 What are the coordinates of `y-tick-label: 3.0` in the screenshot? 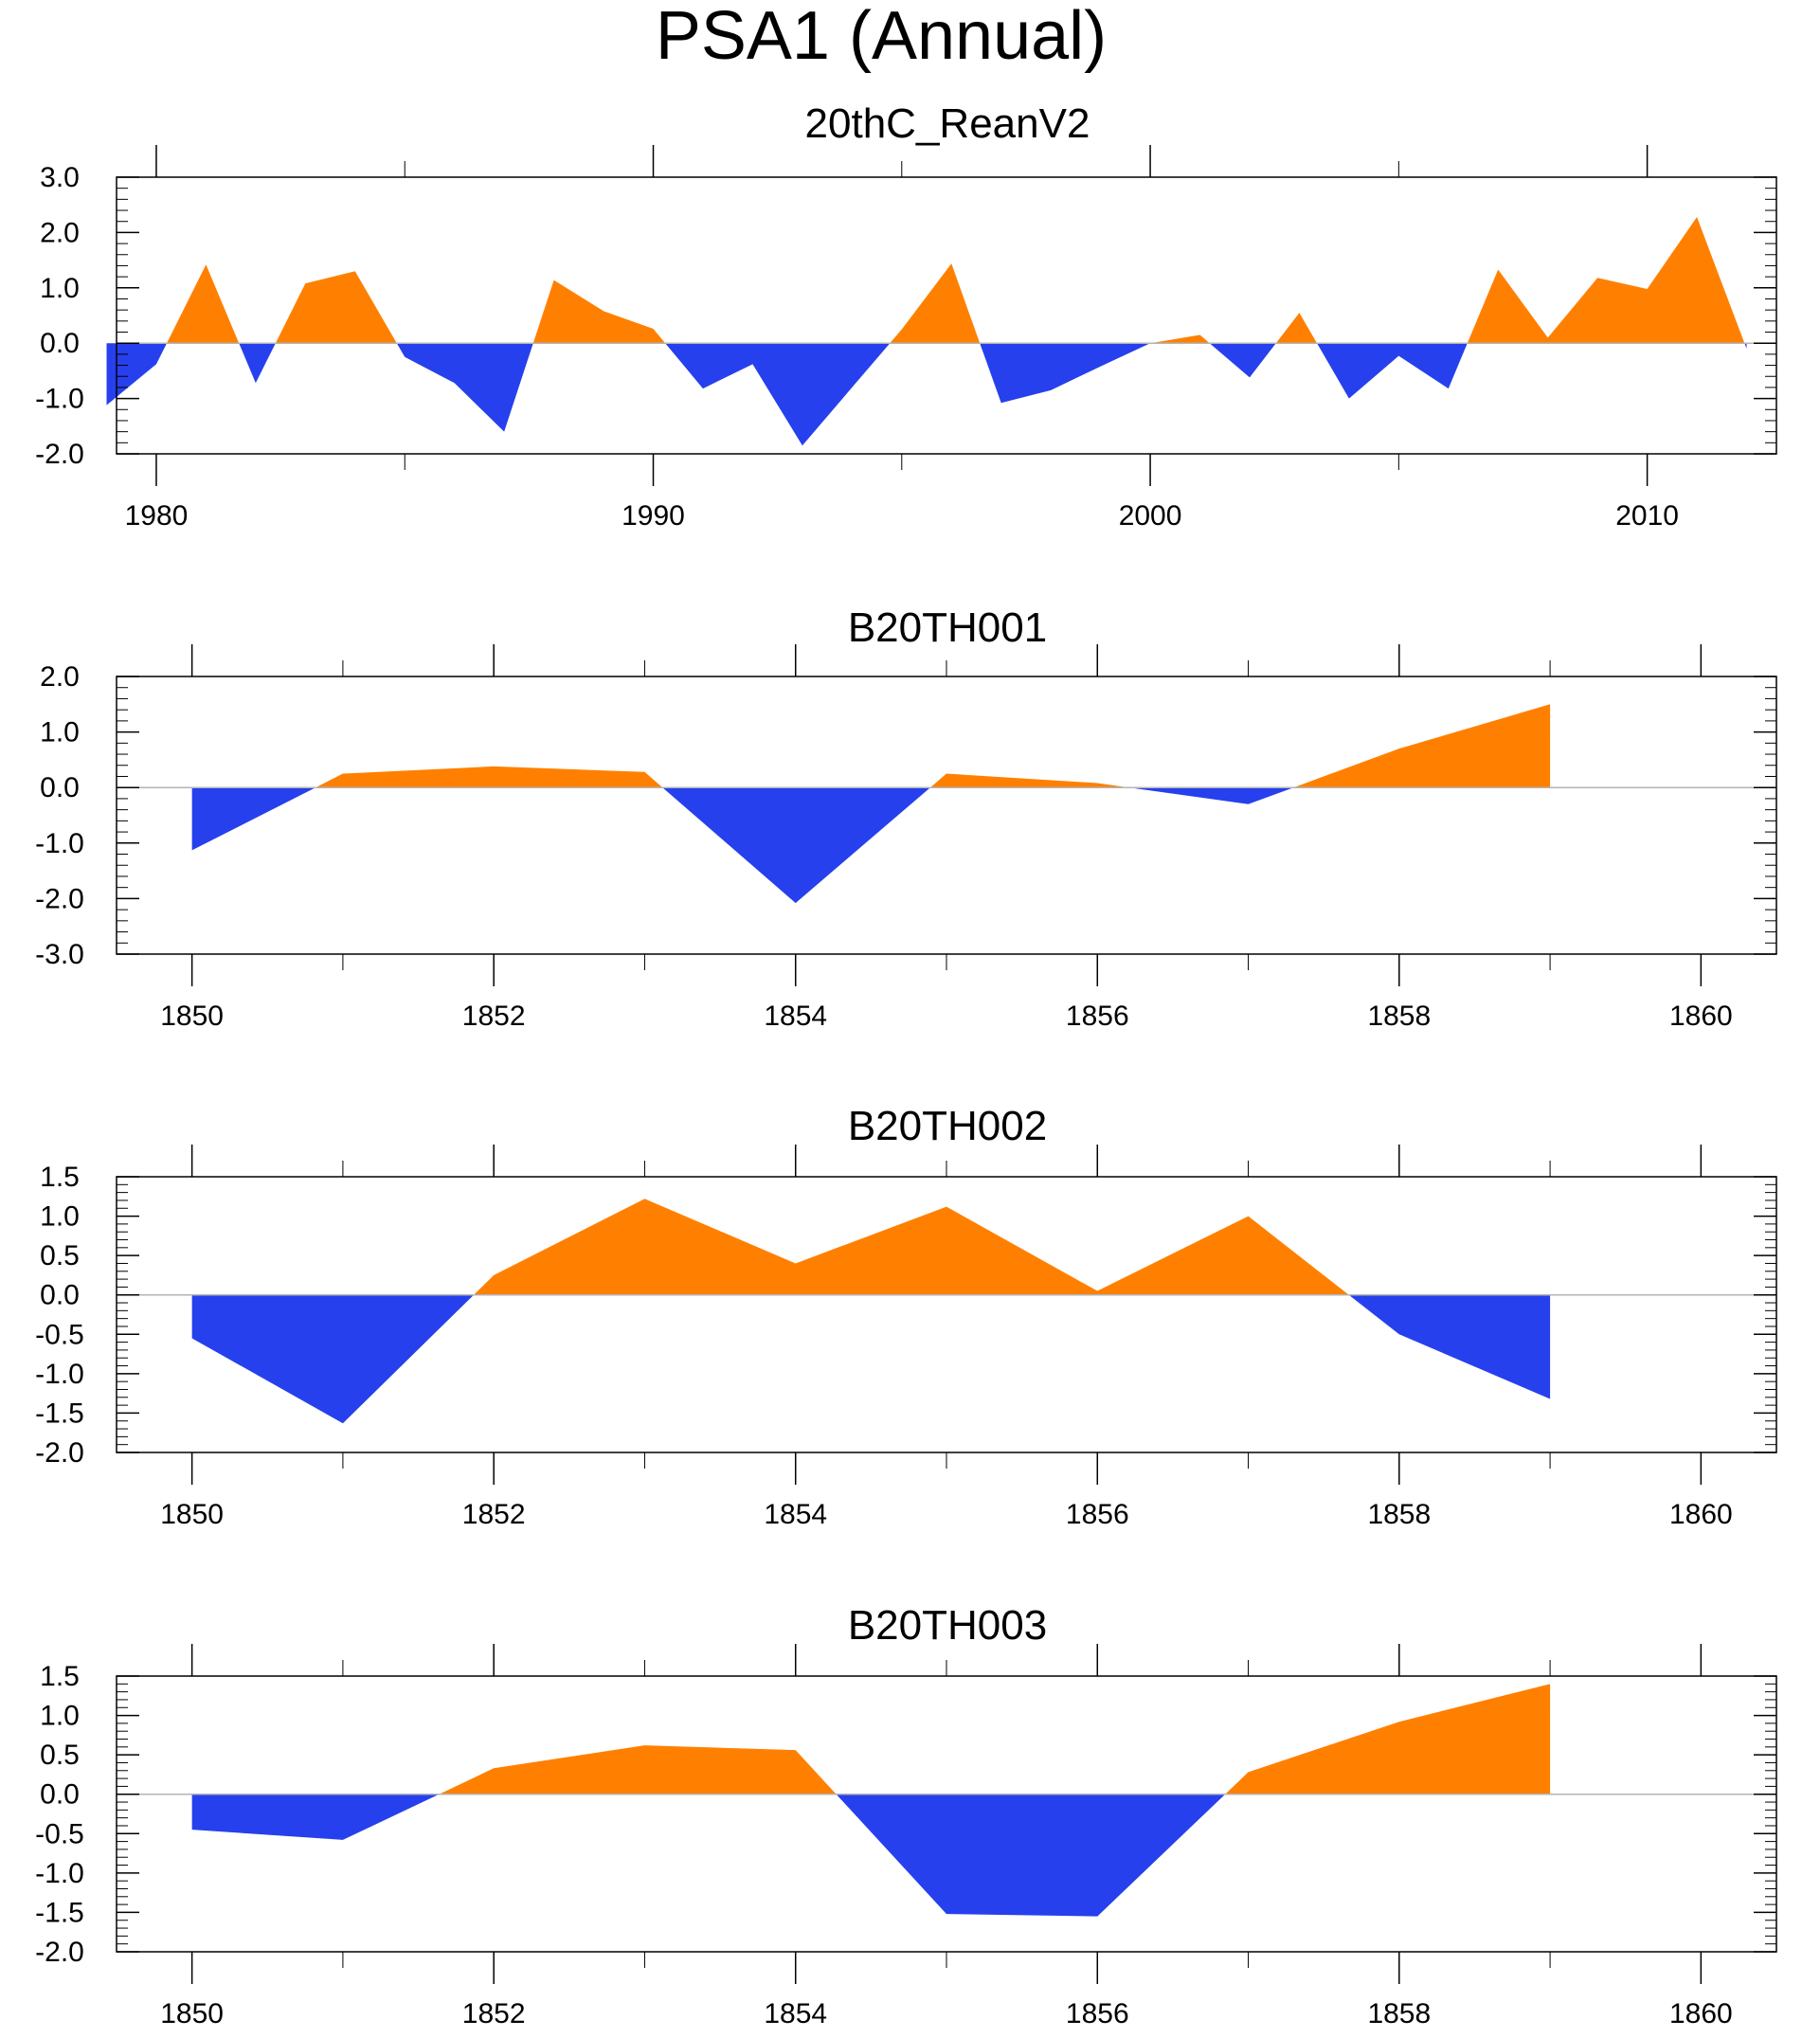 It's located at (60, 177).